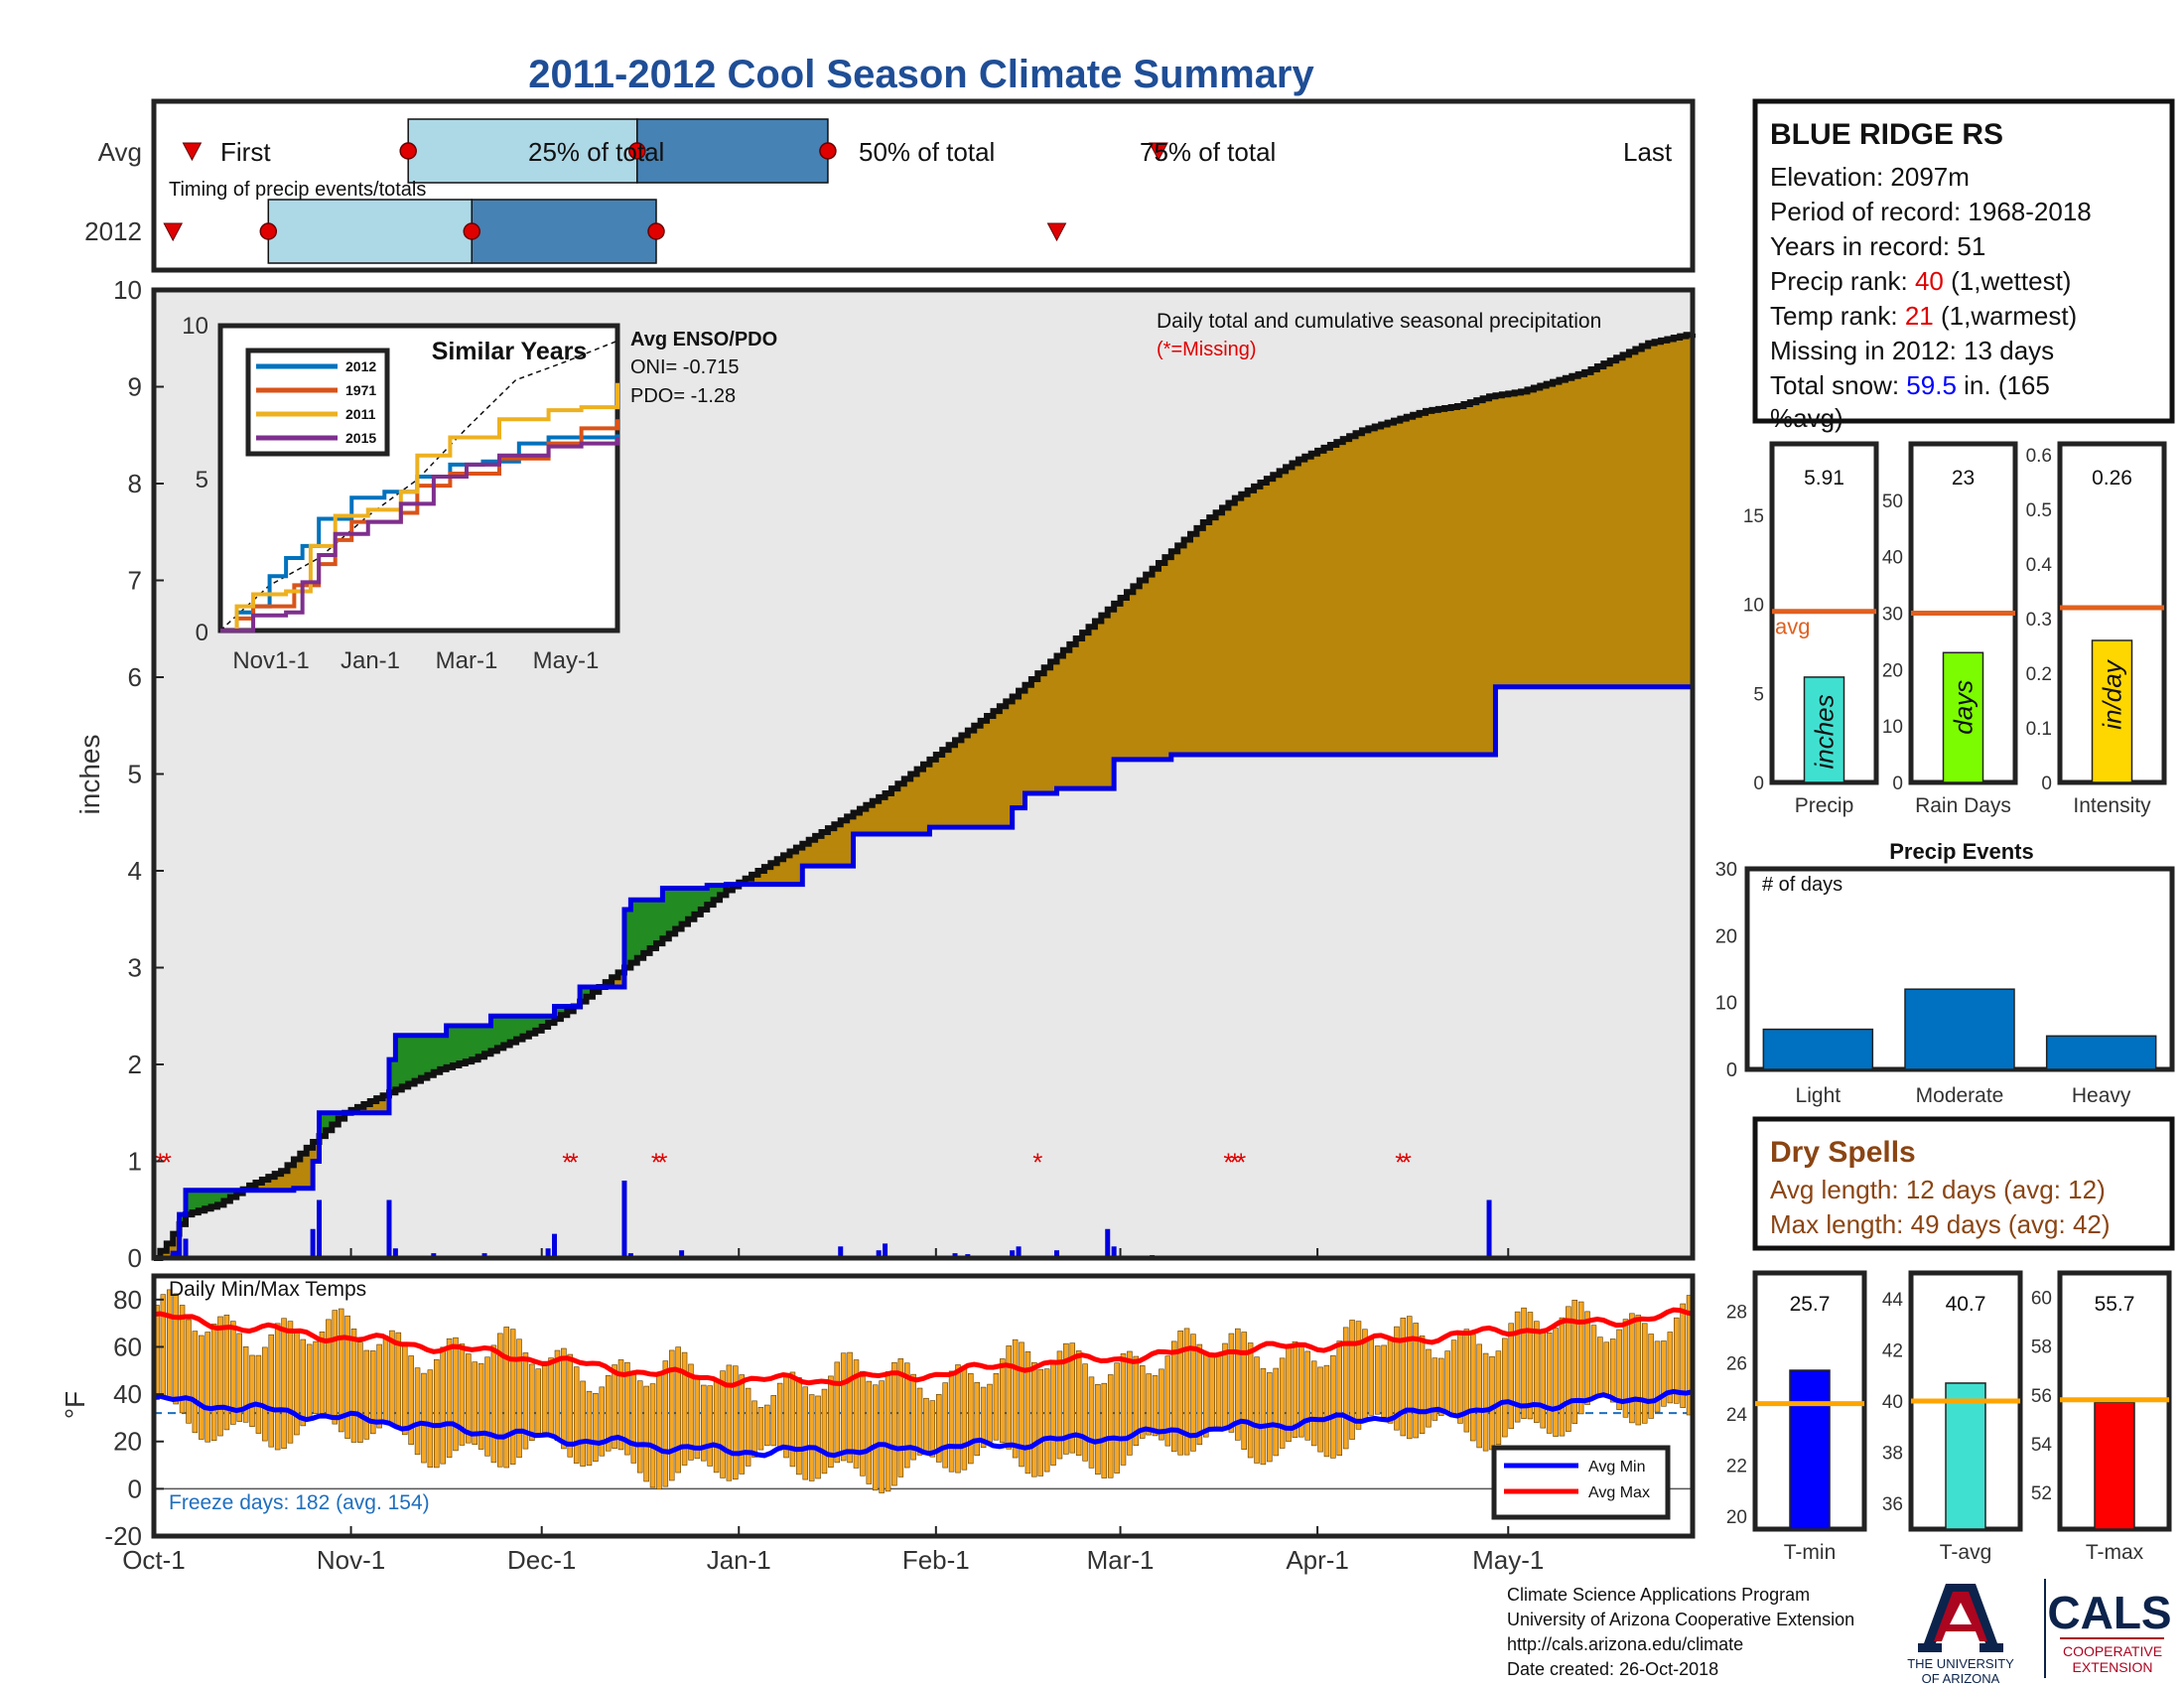 This screenshot has height=1688, width=2184. Describe the element at coordinates (1929, 281) in the screenshot. I see `precip-rank-value: 40` at that location.